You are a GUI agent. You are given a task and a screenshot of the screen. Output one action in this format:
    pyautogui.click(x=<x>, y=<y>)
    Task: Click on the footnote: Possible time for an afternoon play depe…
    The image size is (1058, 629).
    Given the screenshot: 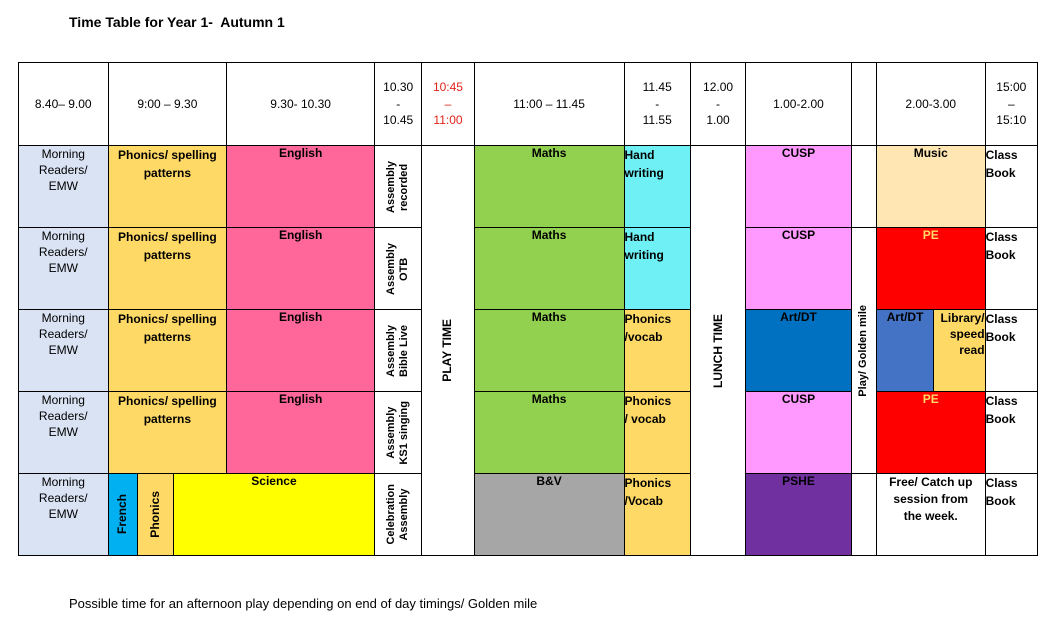 What is the action you would take?
    pyautogui.click(x=303, y=603)
    